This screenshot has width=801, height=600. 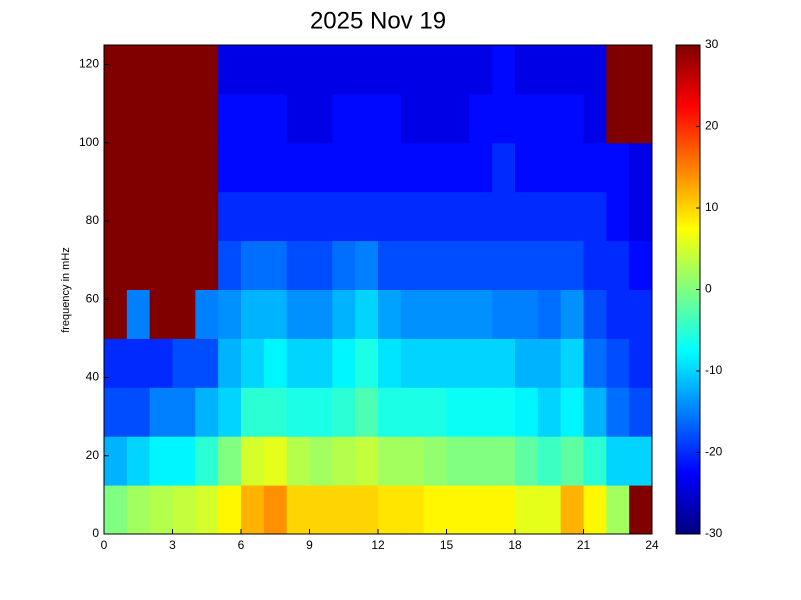 What do you see at coordinates (89, 142) in the screenshot?
I see `y-tick-label: 100` at bounding box center [89, 142].